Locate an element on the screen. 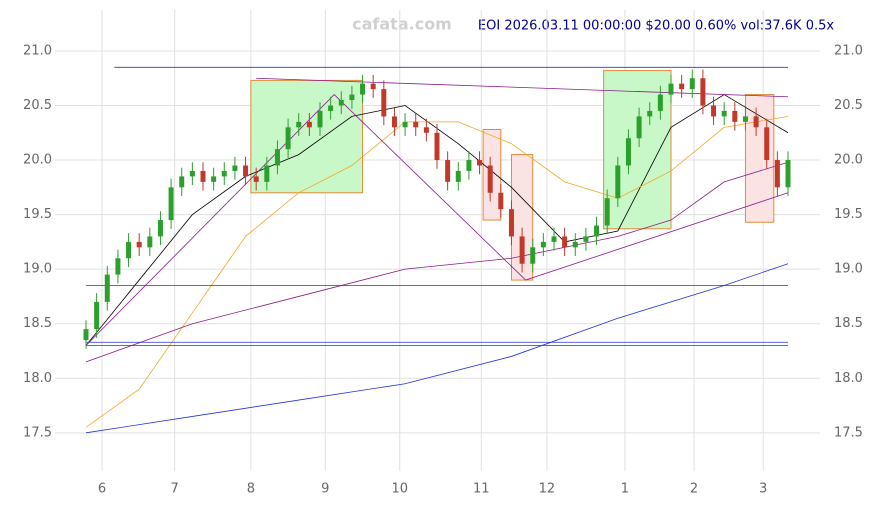  x-tick-label: 9 is located at coordinates (325, 489).